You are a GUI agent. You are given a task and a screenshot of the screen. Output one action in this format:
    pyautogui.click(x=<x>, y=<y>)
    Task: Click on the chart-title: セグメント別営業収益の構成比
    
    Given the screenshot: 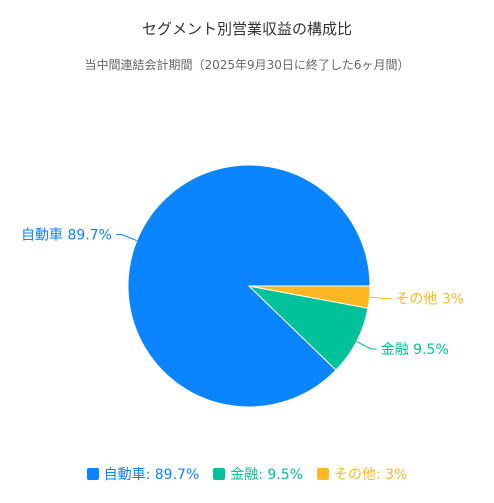 What is the action you would take?
    pyautogui.click(x=246, y=29)
    